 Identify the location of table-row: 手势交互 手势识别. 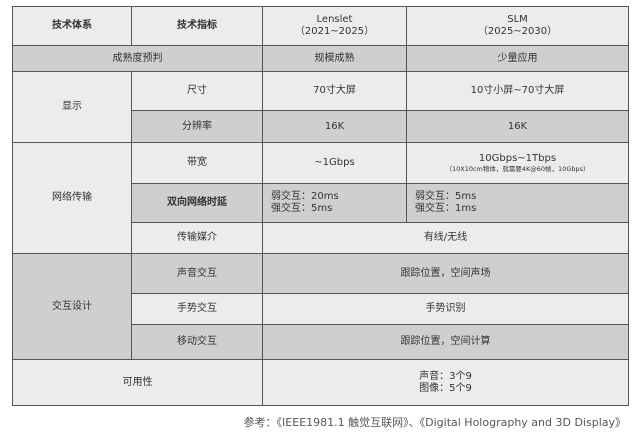
(321, 309).